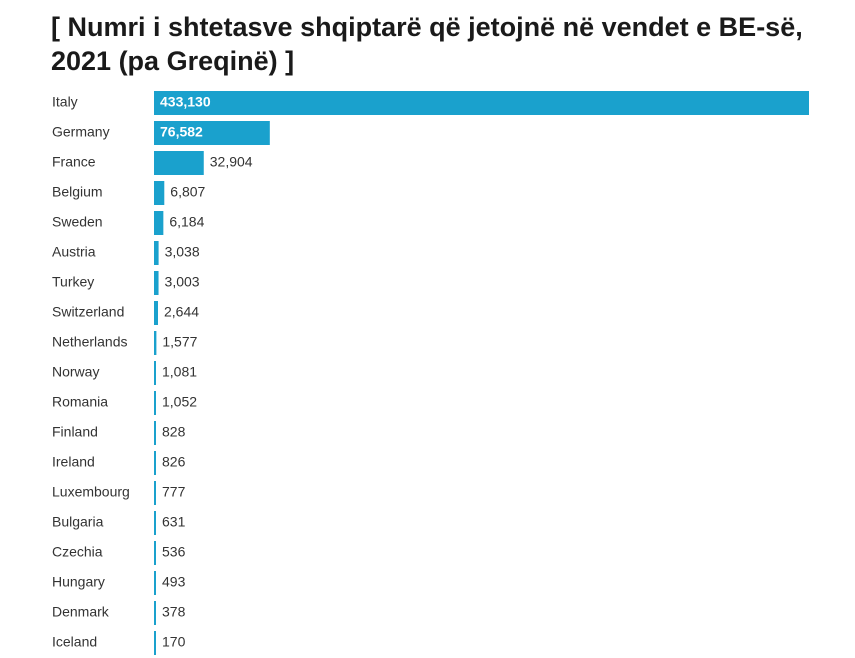 Image resolution: width=855 pixels, height=658 pixels. Describe the element at coordinates (75, 432) in the screenshot. I see `category-label: Finland` at that location.